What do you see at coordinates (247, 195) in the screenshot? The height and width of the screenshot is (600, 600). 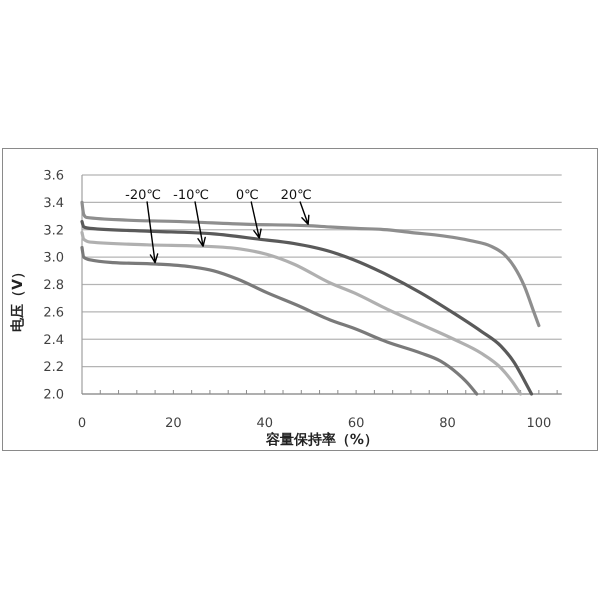 I see `annotation: 0℃` at bounding box center [247, 195].